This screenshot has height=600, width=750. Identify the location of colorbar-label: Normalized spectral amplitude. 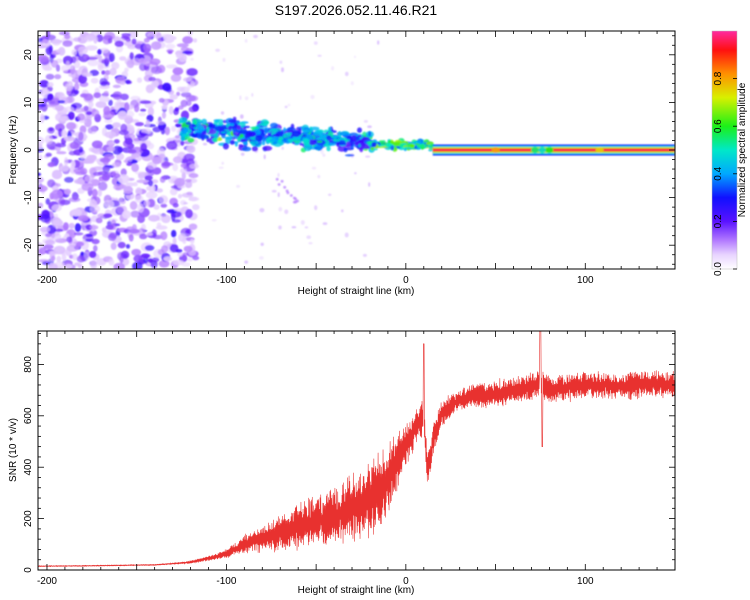
(742, 149).